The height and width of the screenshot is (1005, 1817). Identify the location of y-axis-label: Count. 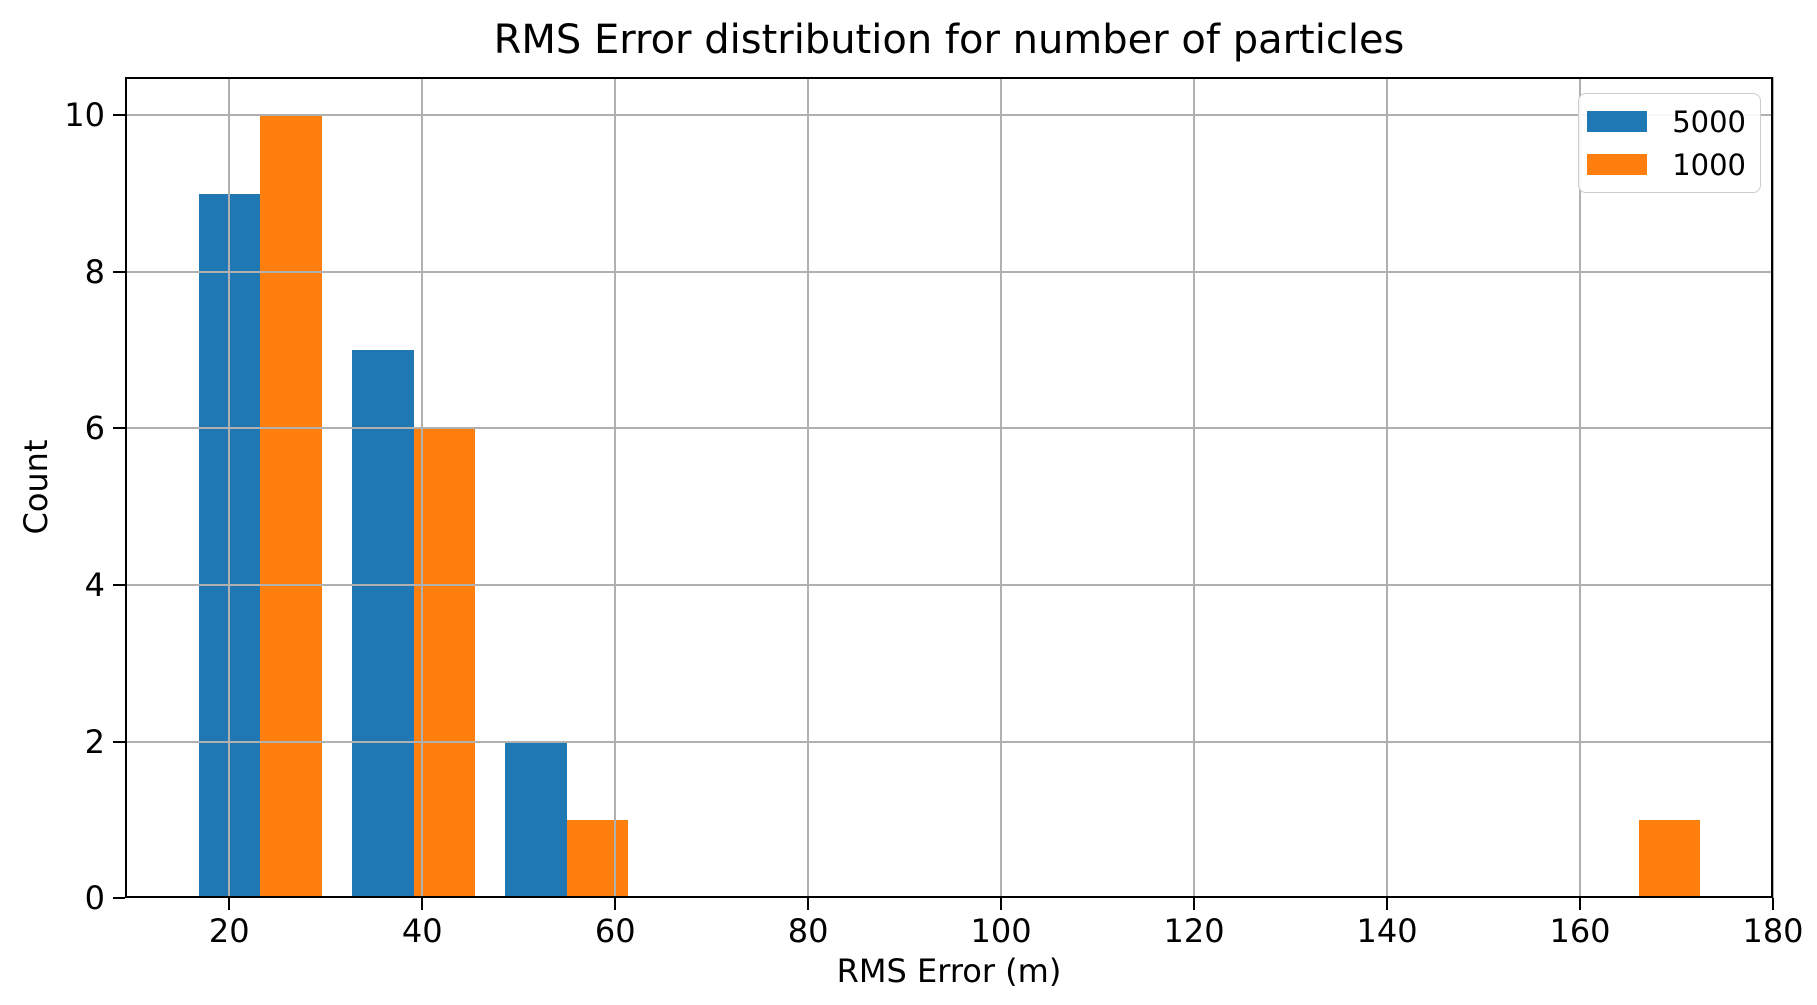
(36, 487).